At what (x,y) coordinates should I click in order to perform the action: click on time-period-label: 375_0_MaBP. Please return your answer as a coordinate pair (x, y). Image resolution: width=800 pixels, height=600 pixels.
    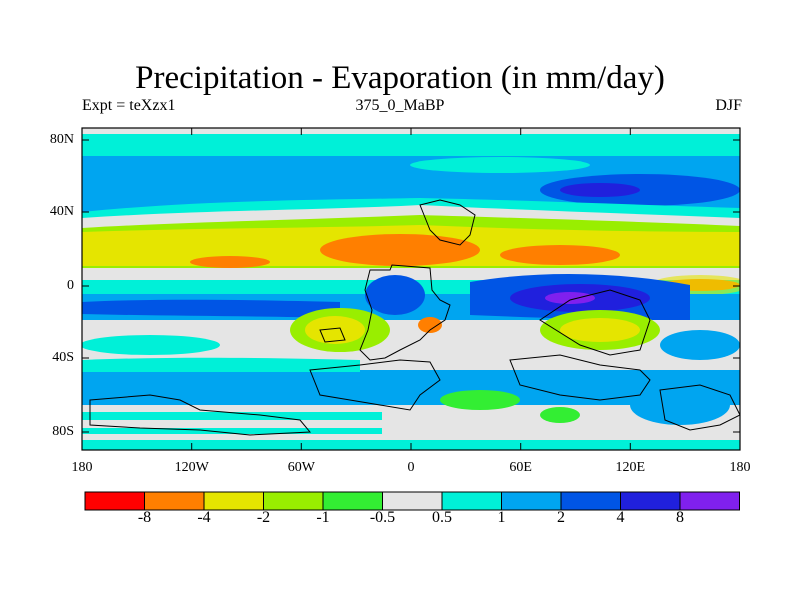
    Looking at the image, I should click on (400, 105).